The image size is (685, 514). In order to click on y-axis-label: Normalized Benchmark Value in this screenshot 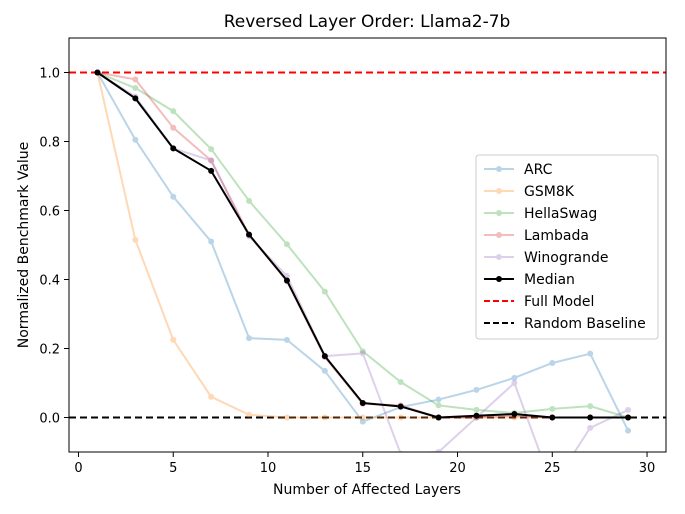, I will do `click(24, 245)`.